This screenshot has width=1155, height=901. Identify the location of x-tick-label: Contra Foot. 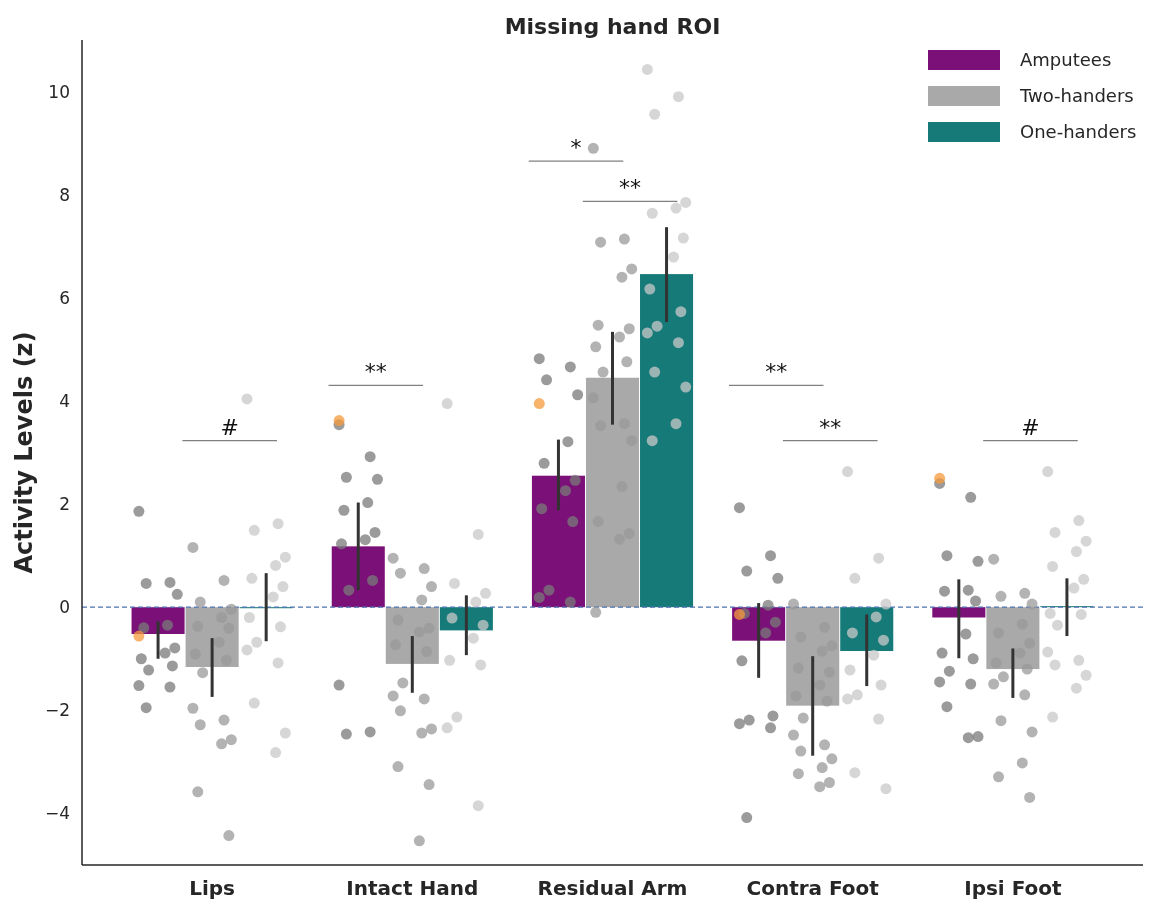
(813, 888).